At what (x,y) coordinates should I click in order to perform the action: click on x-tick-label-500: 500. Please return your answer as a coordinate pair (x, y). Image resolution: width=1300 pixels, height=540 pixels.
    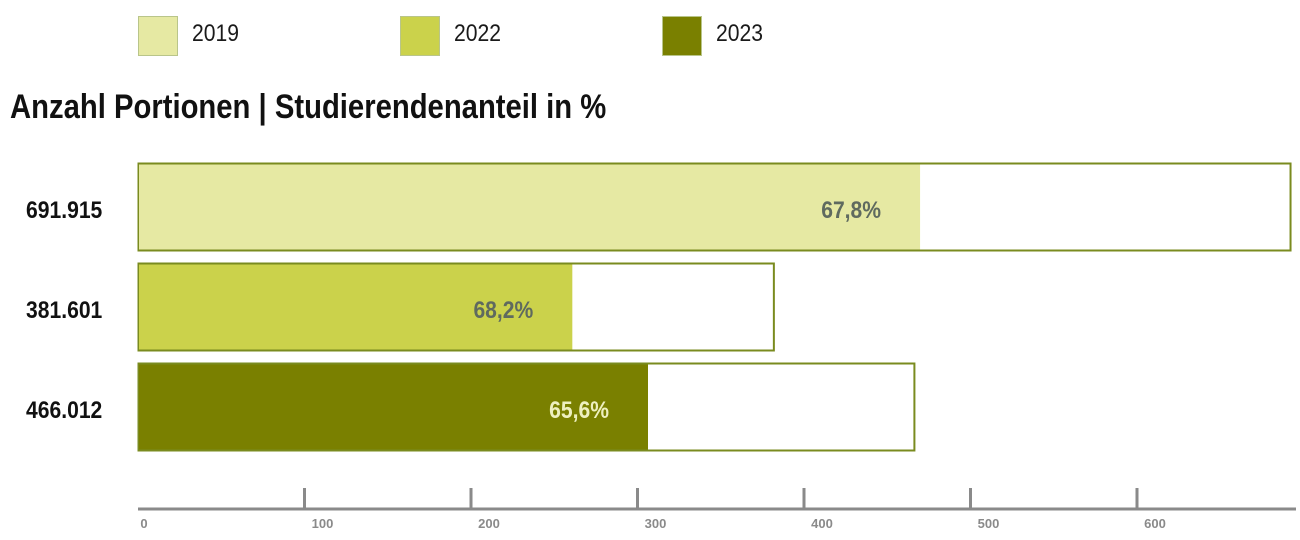
    Looking at the image, I should click on (989, 523).